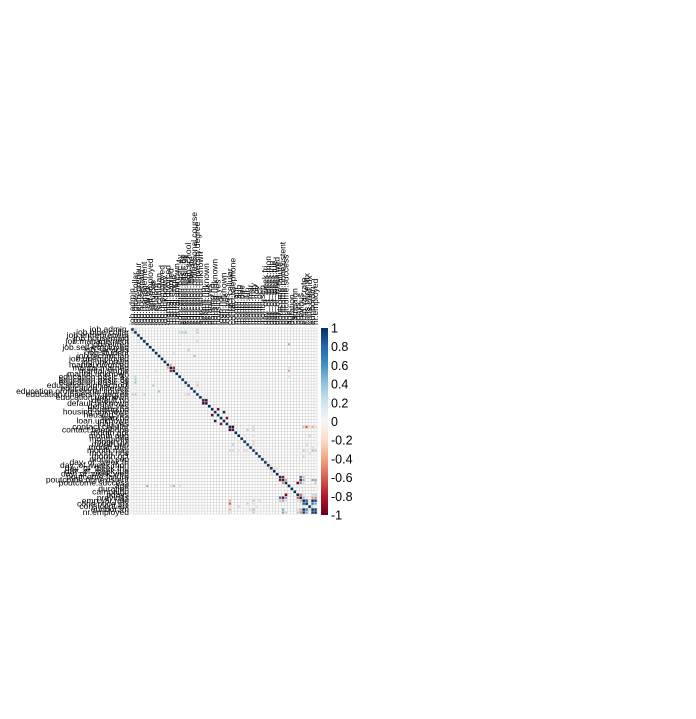  I want to click on column-label: job.admin., so click(132, 306).